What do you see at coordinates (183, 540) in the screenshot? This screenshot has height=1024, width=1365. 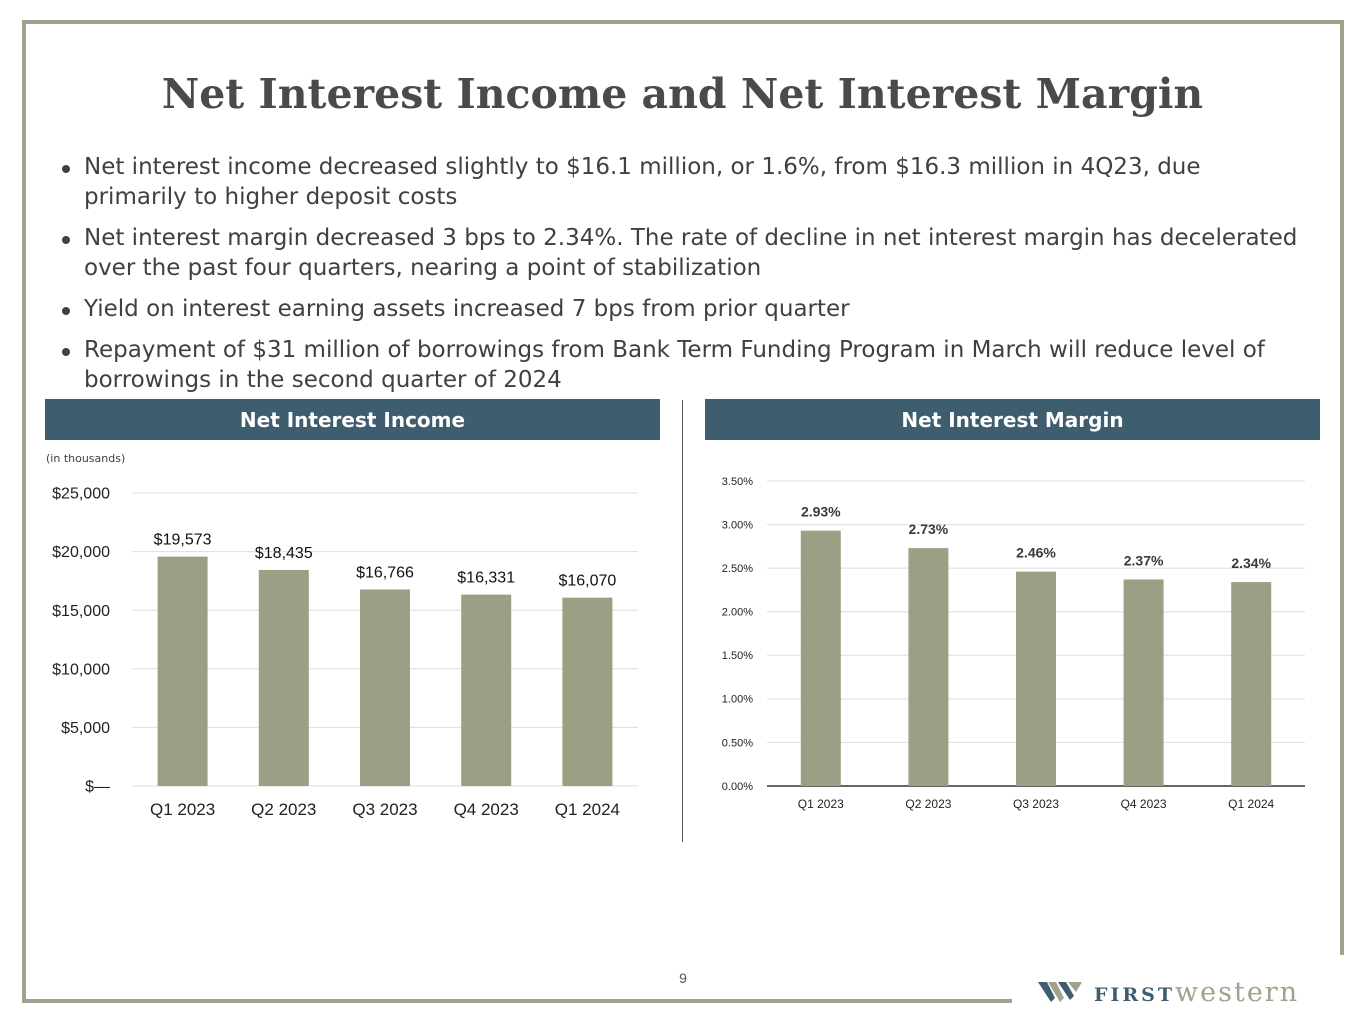 I see `data-label: $19,573` at bounding box center [183, 540].